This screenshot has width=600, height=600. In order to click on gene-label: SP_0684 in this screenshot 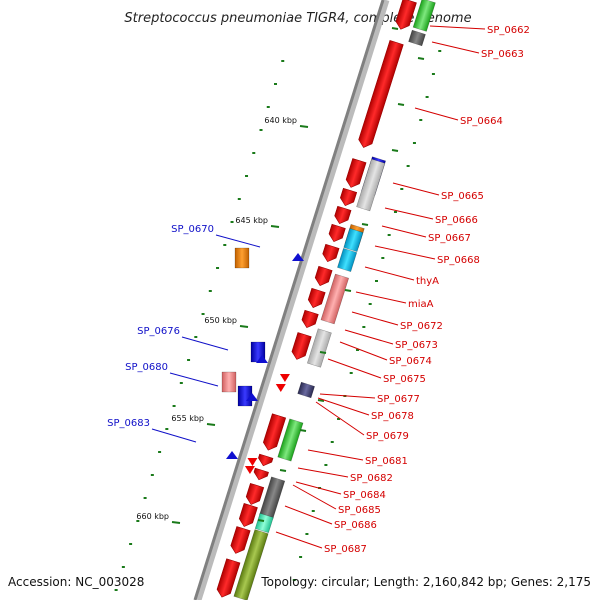, I will do `click(364, 495)`.